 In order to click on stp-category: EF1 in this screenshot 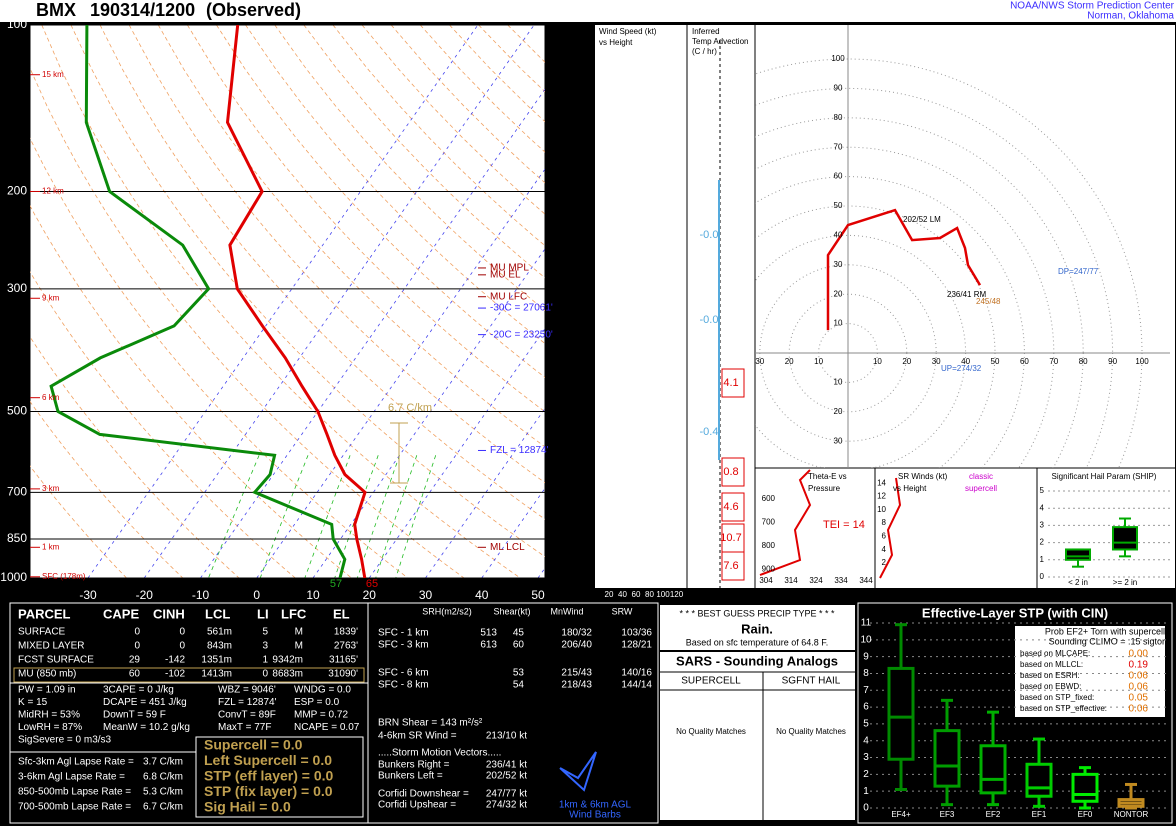, I will do `click(1039, 814)`.